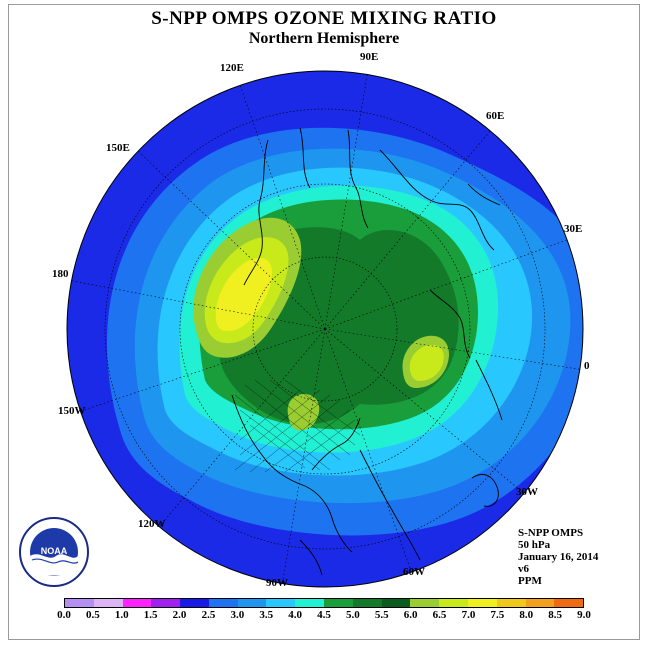  What do you see at coordinates (64, 615) in the screenshot?
I see `colorbar-tick-label: 0.0` at bounding box center [64, 615].